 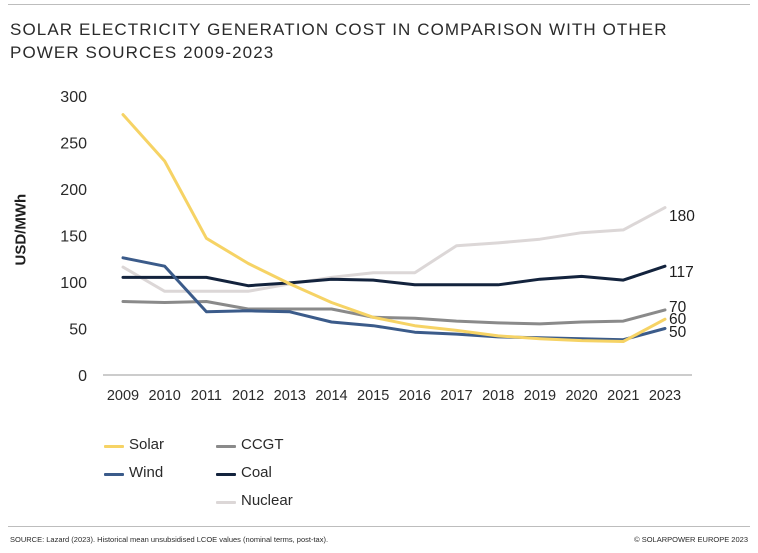 What do you see at coordinates (73, 97) in the screenshot?
I see `y-tick-300: 300` at bounding box center [73, 97].